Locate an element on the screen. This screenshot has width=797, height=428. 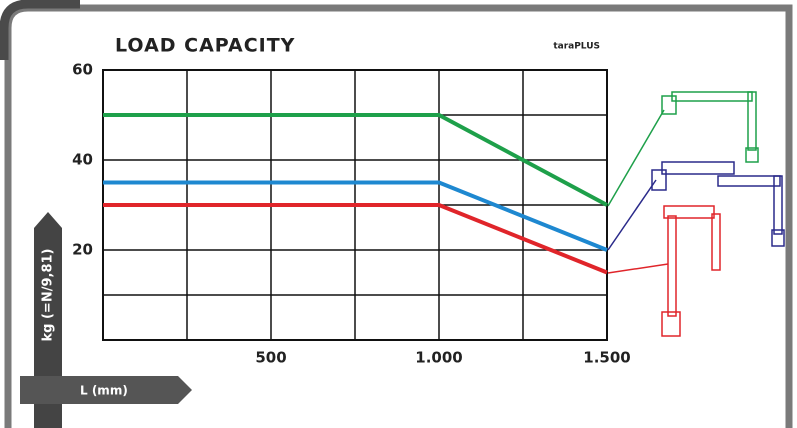
y-axis-arrow is located at coordinates (48, 320).